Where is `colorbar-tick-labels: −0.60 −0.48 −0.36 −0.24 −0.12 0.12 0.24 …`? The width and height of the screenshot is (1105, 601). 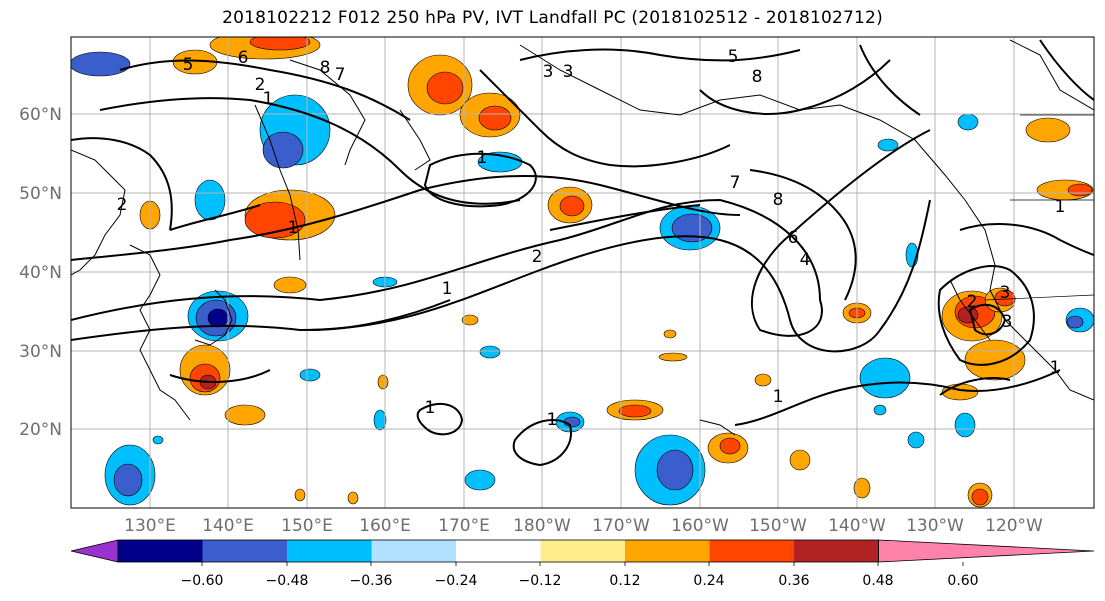
colorbar-tick-labels: −0.60 −0.48 −0.36 −0.24 −0.12 0.12 0.24 … is located at coordinates (580, 581).